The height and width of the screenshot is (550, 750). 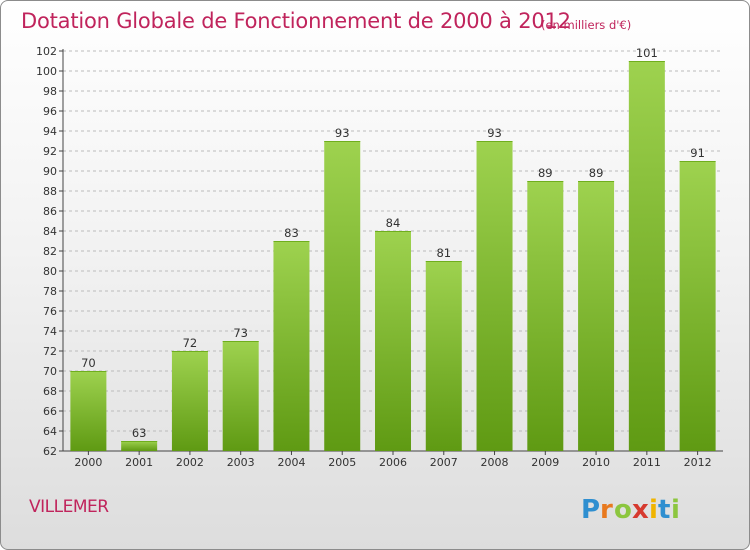 I want to click on y-tick-label: 74, so click(x=50, y=331).